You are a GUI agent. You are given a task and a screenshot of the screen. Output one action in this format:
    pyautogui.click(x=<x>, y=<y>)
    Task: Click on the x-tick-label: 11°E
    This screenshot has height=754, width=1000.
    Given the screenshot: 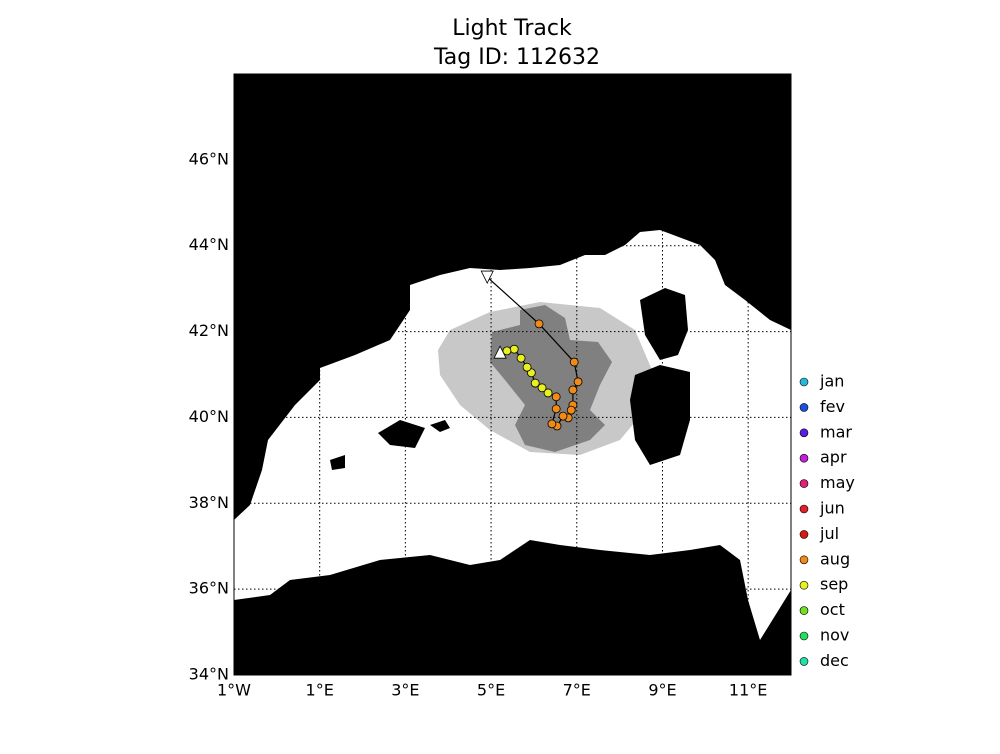 What is the action you would take?
    pyautogui.click(x=748, y=690)
    